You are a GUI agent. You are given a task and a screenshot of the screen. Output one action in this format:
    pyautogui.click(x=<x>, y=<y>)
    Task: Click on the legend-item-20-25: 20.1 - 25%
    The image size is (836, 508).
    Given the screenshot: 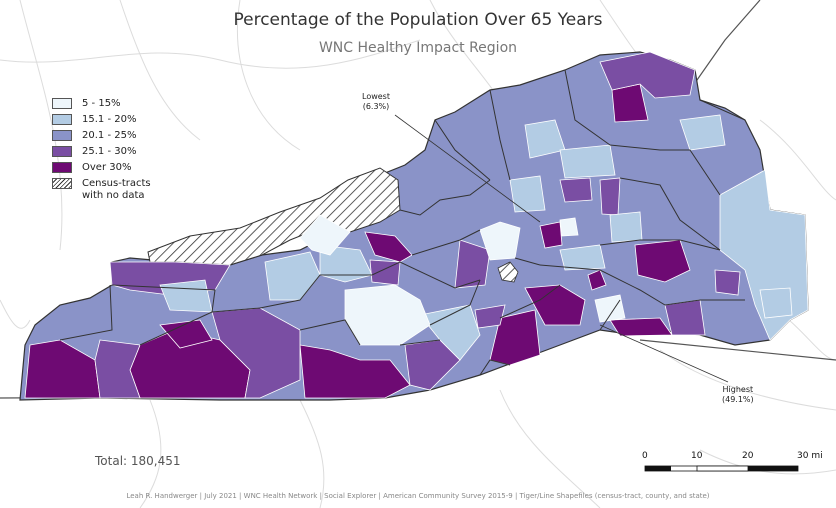 What is the action you would take?
    pyautogui.click(x=101, y=138)
    